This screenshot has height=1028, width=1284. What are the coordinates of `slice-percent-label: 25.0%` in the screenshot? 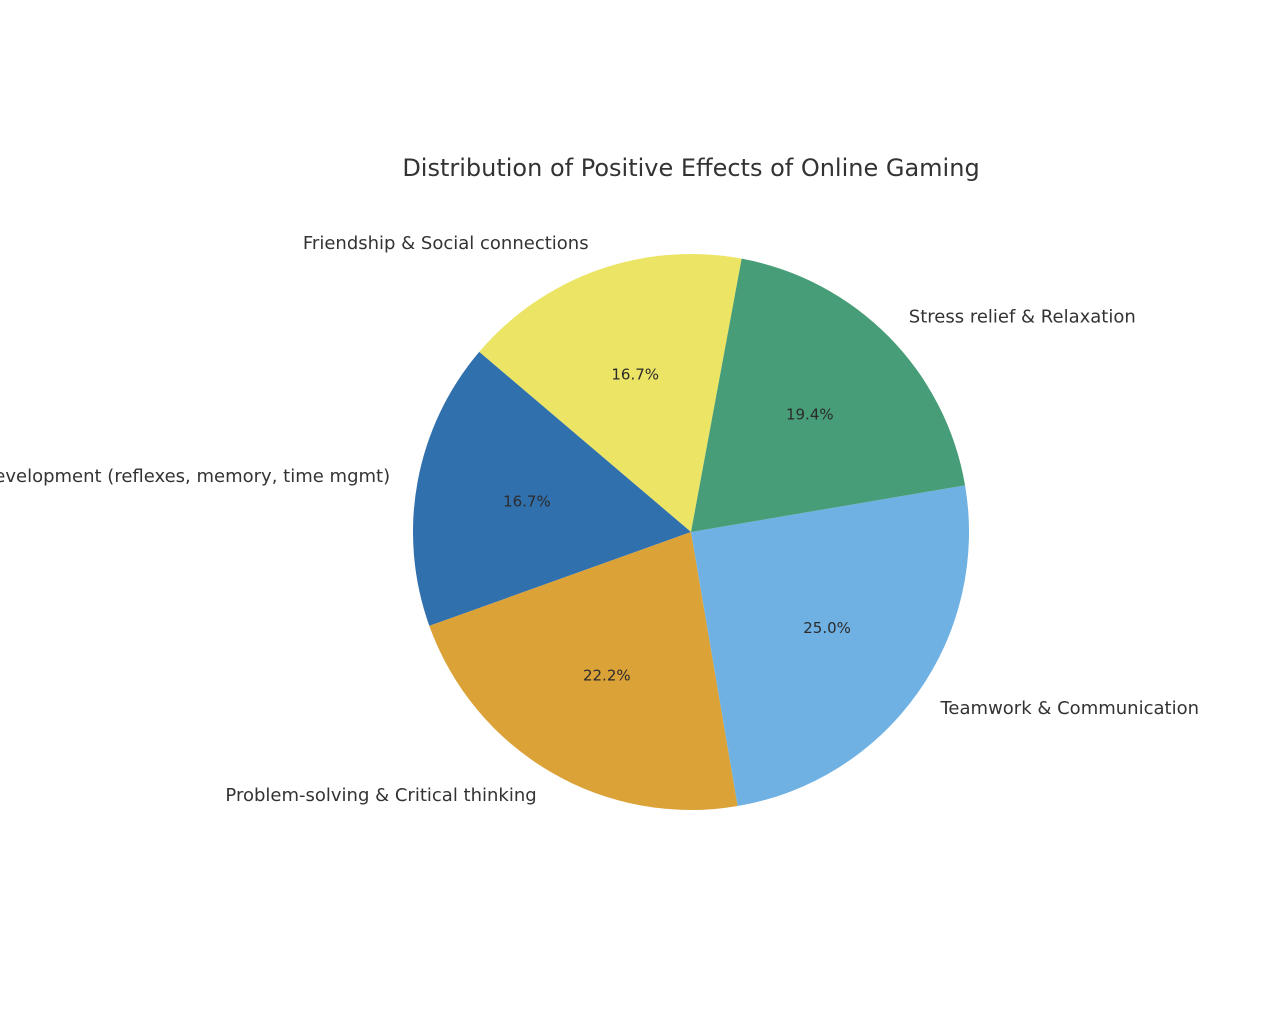 It's located at (827, 628).